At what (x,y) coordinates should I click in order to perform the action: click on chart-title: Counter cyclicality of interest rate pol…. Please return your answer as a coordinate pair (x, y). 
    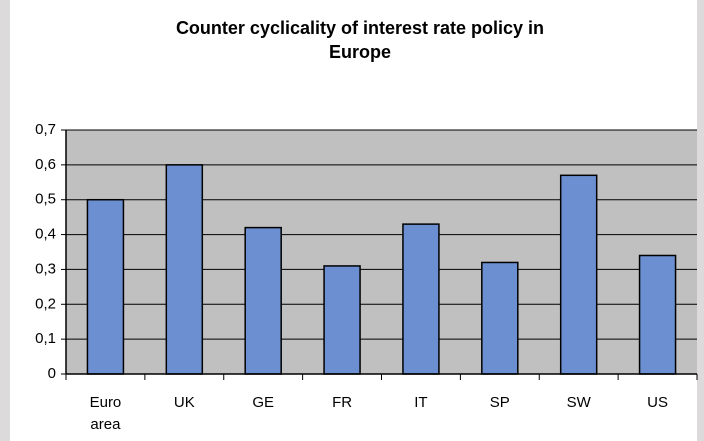
    Looking at the image, I should click on (360, 40).